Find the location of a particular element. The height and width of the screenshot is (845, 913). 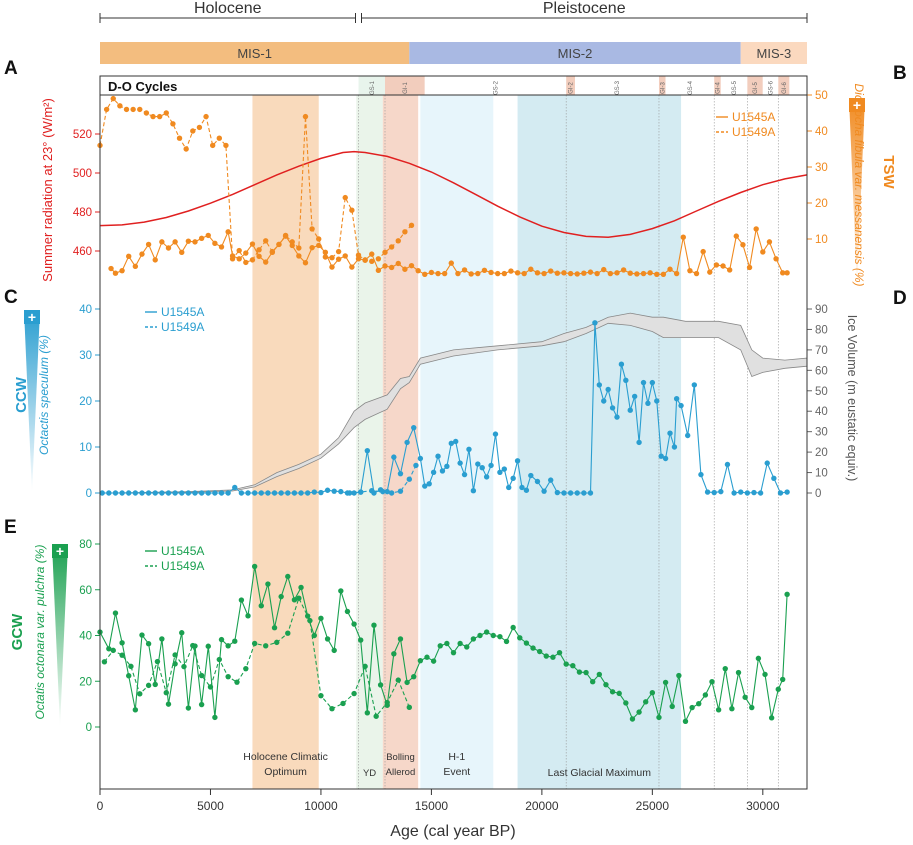

epoch-label-holocene: Holocene is located at coordinates (228, 8).